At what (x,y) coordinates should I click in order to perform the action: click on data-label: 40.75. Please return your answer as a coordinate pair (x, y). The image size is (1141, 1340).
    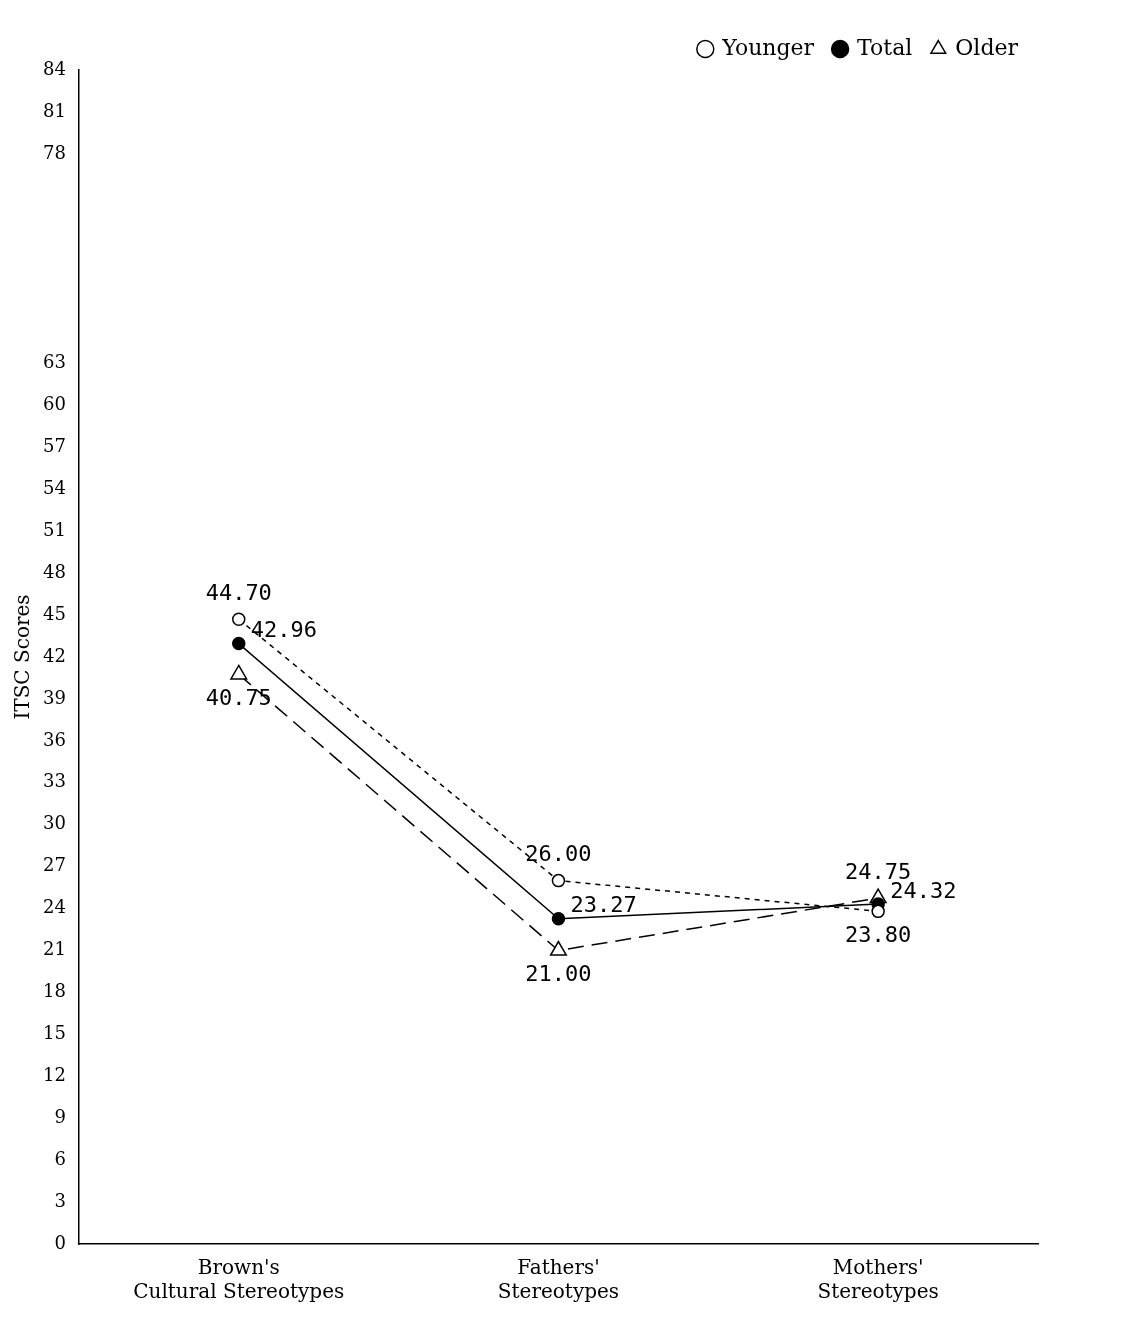
    Looking at the image, I should click on (238, 698).